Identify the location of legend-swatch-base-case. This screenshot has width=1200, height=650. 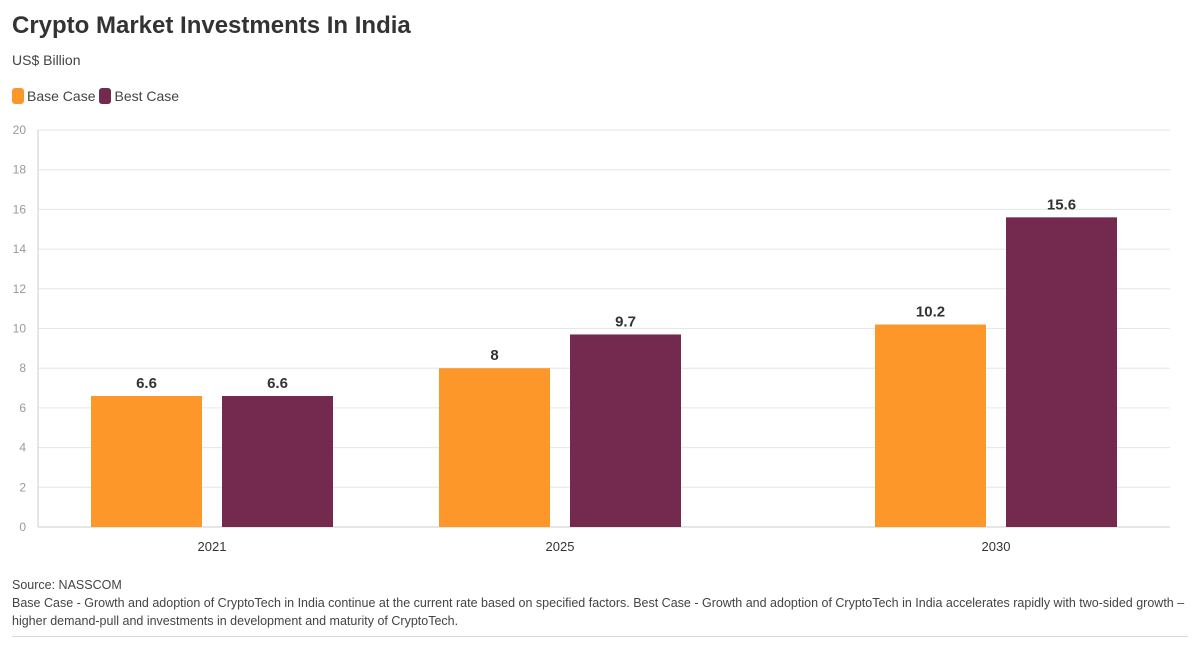
(18, 96).